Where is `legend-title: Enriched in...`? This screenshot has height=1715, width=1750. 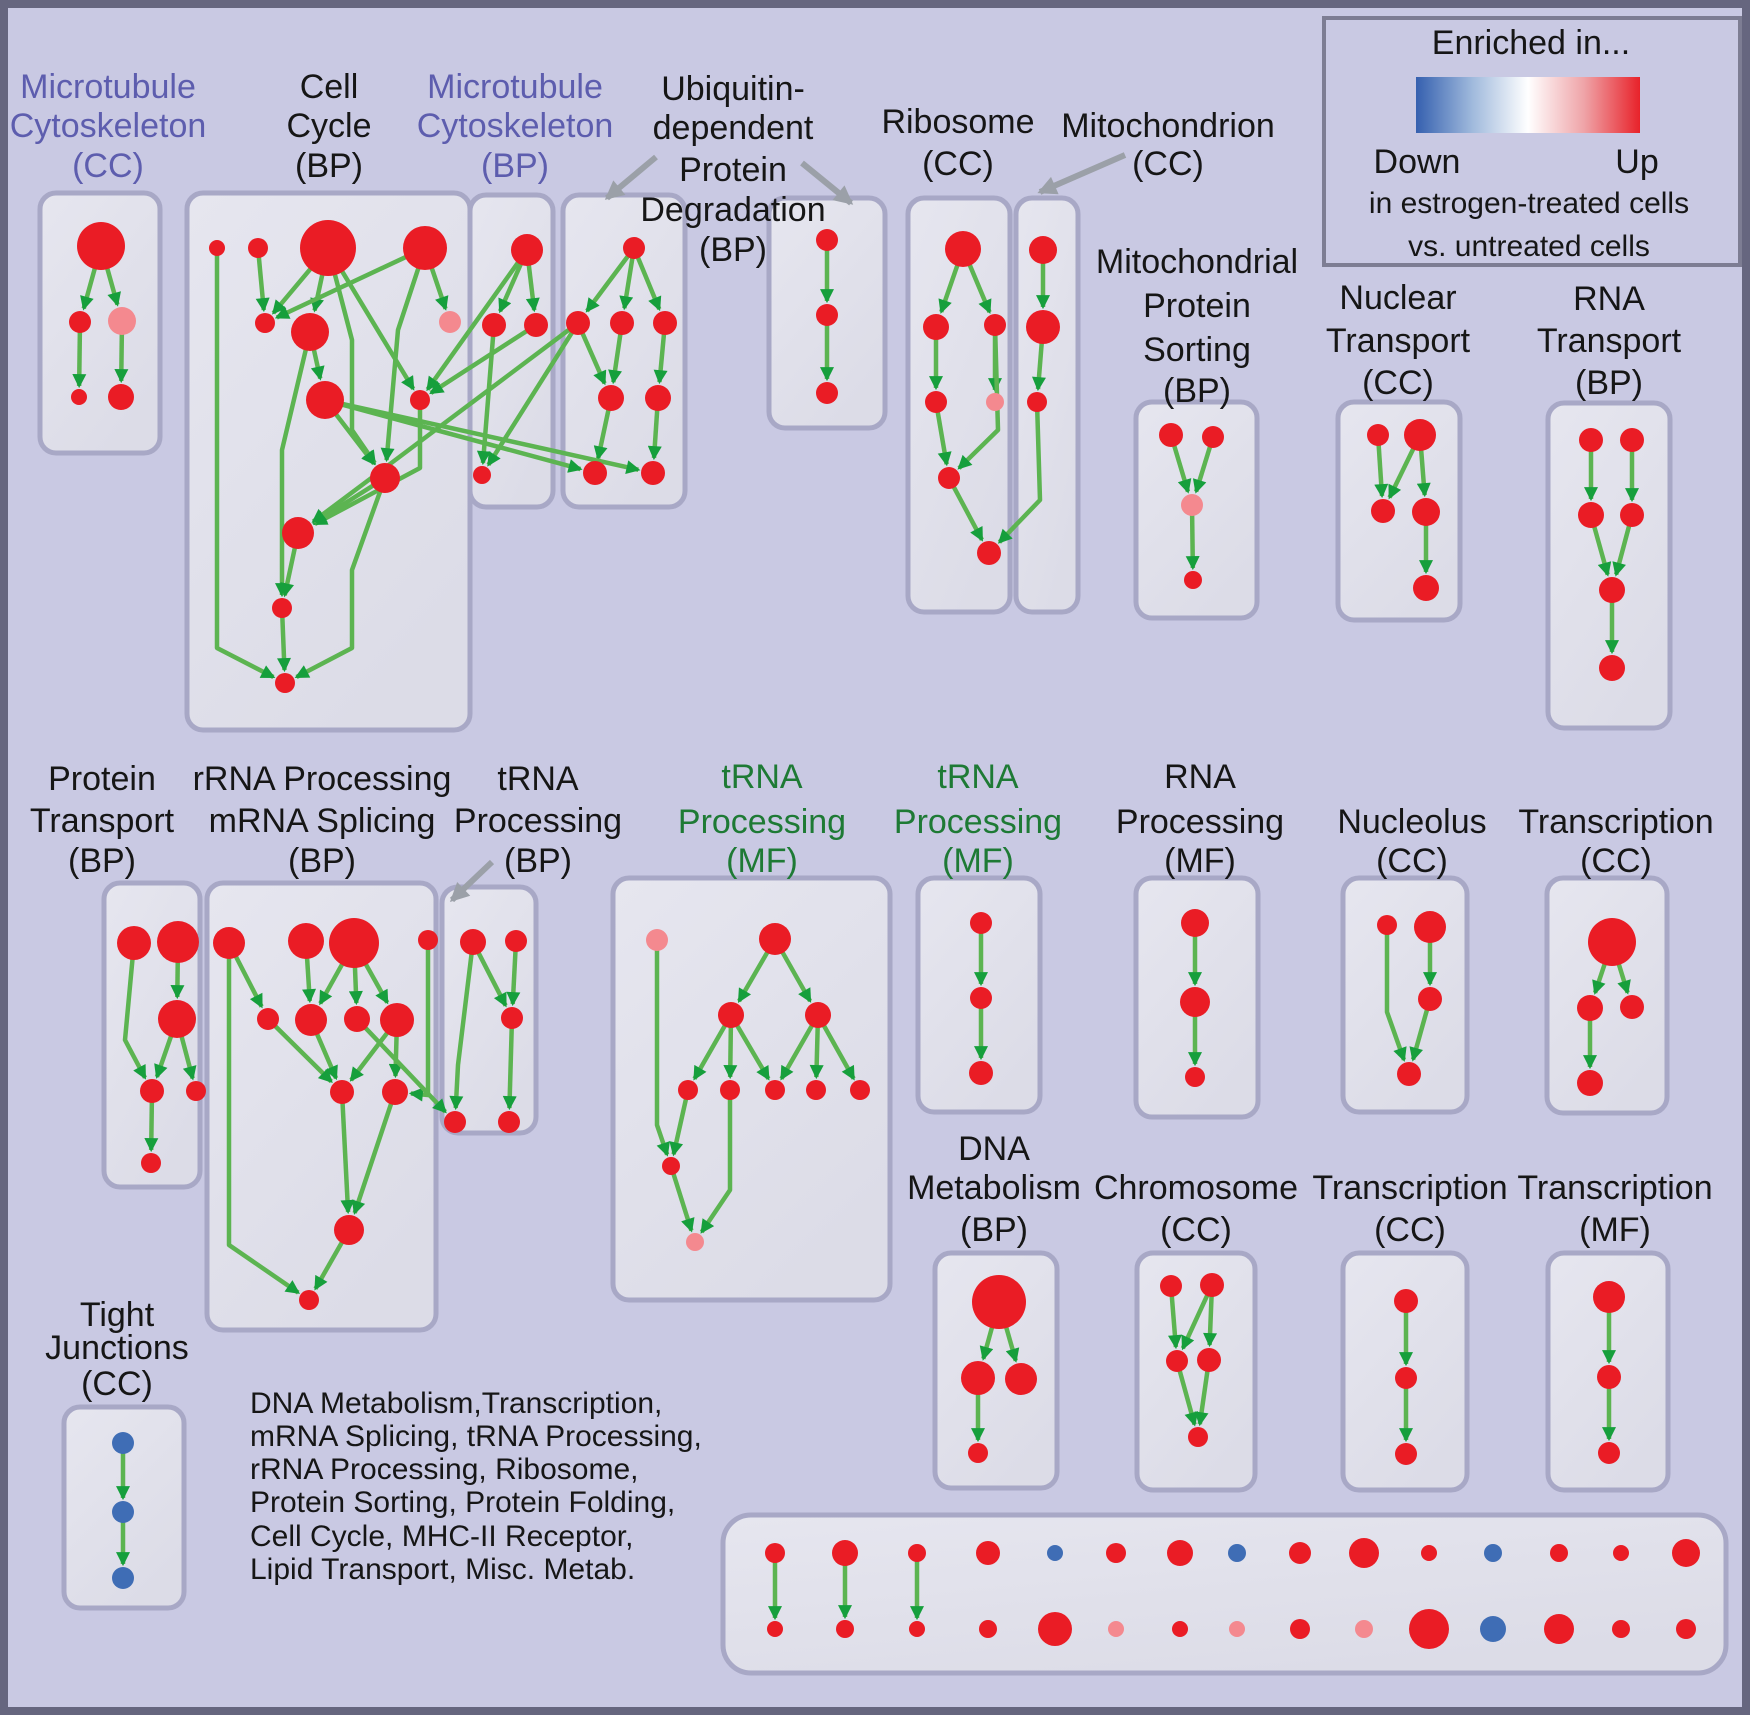
legend-title: Enriched in... is located at coordinates (1531, 43).